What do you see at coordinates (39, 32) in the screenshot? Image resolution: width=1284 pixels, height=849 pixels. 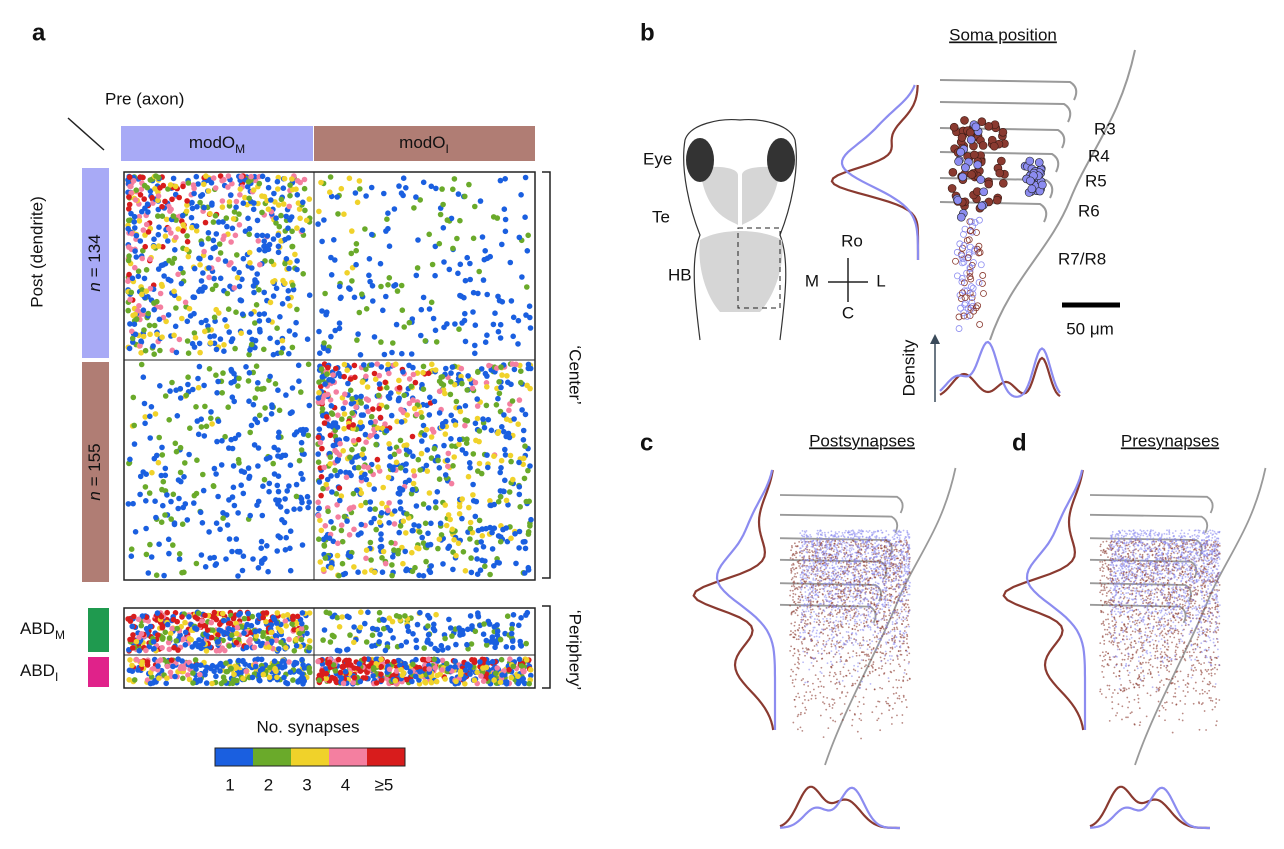 I see `panel-label: a` at bounding box center [39, 32].